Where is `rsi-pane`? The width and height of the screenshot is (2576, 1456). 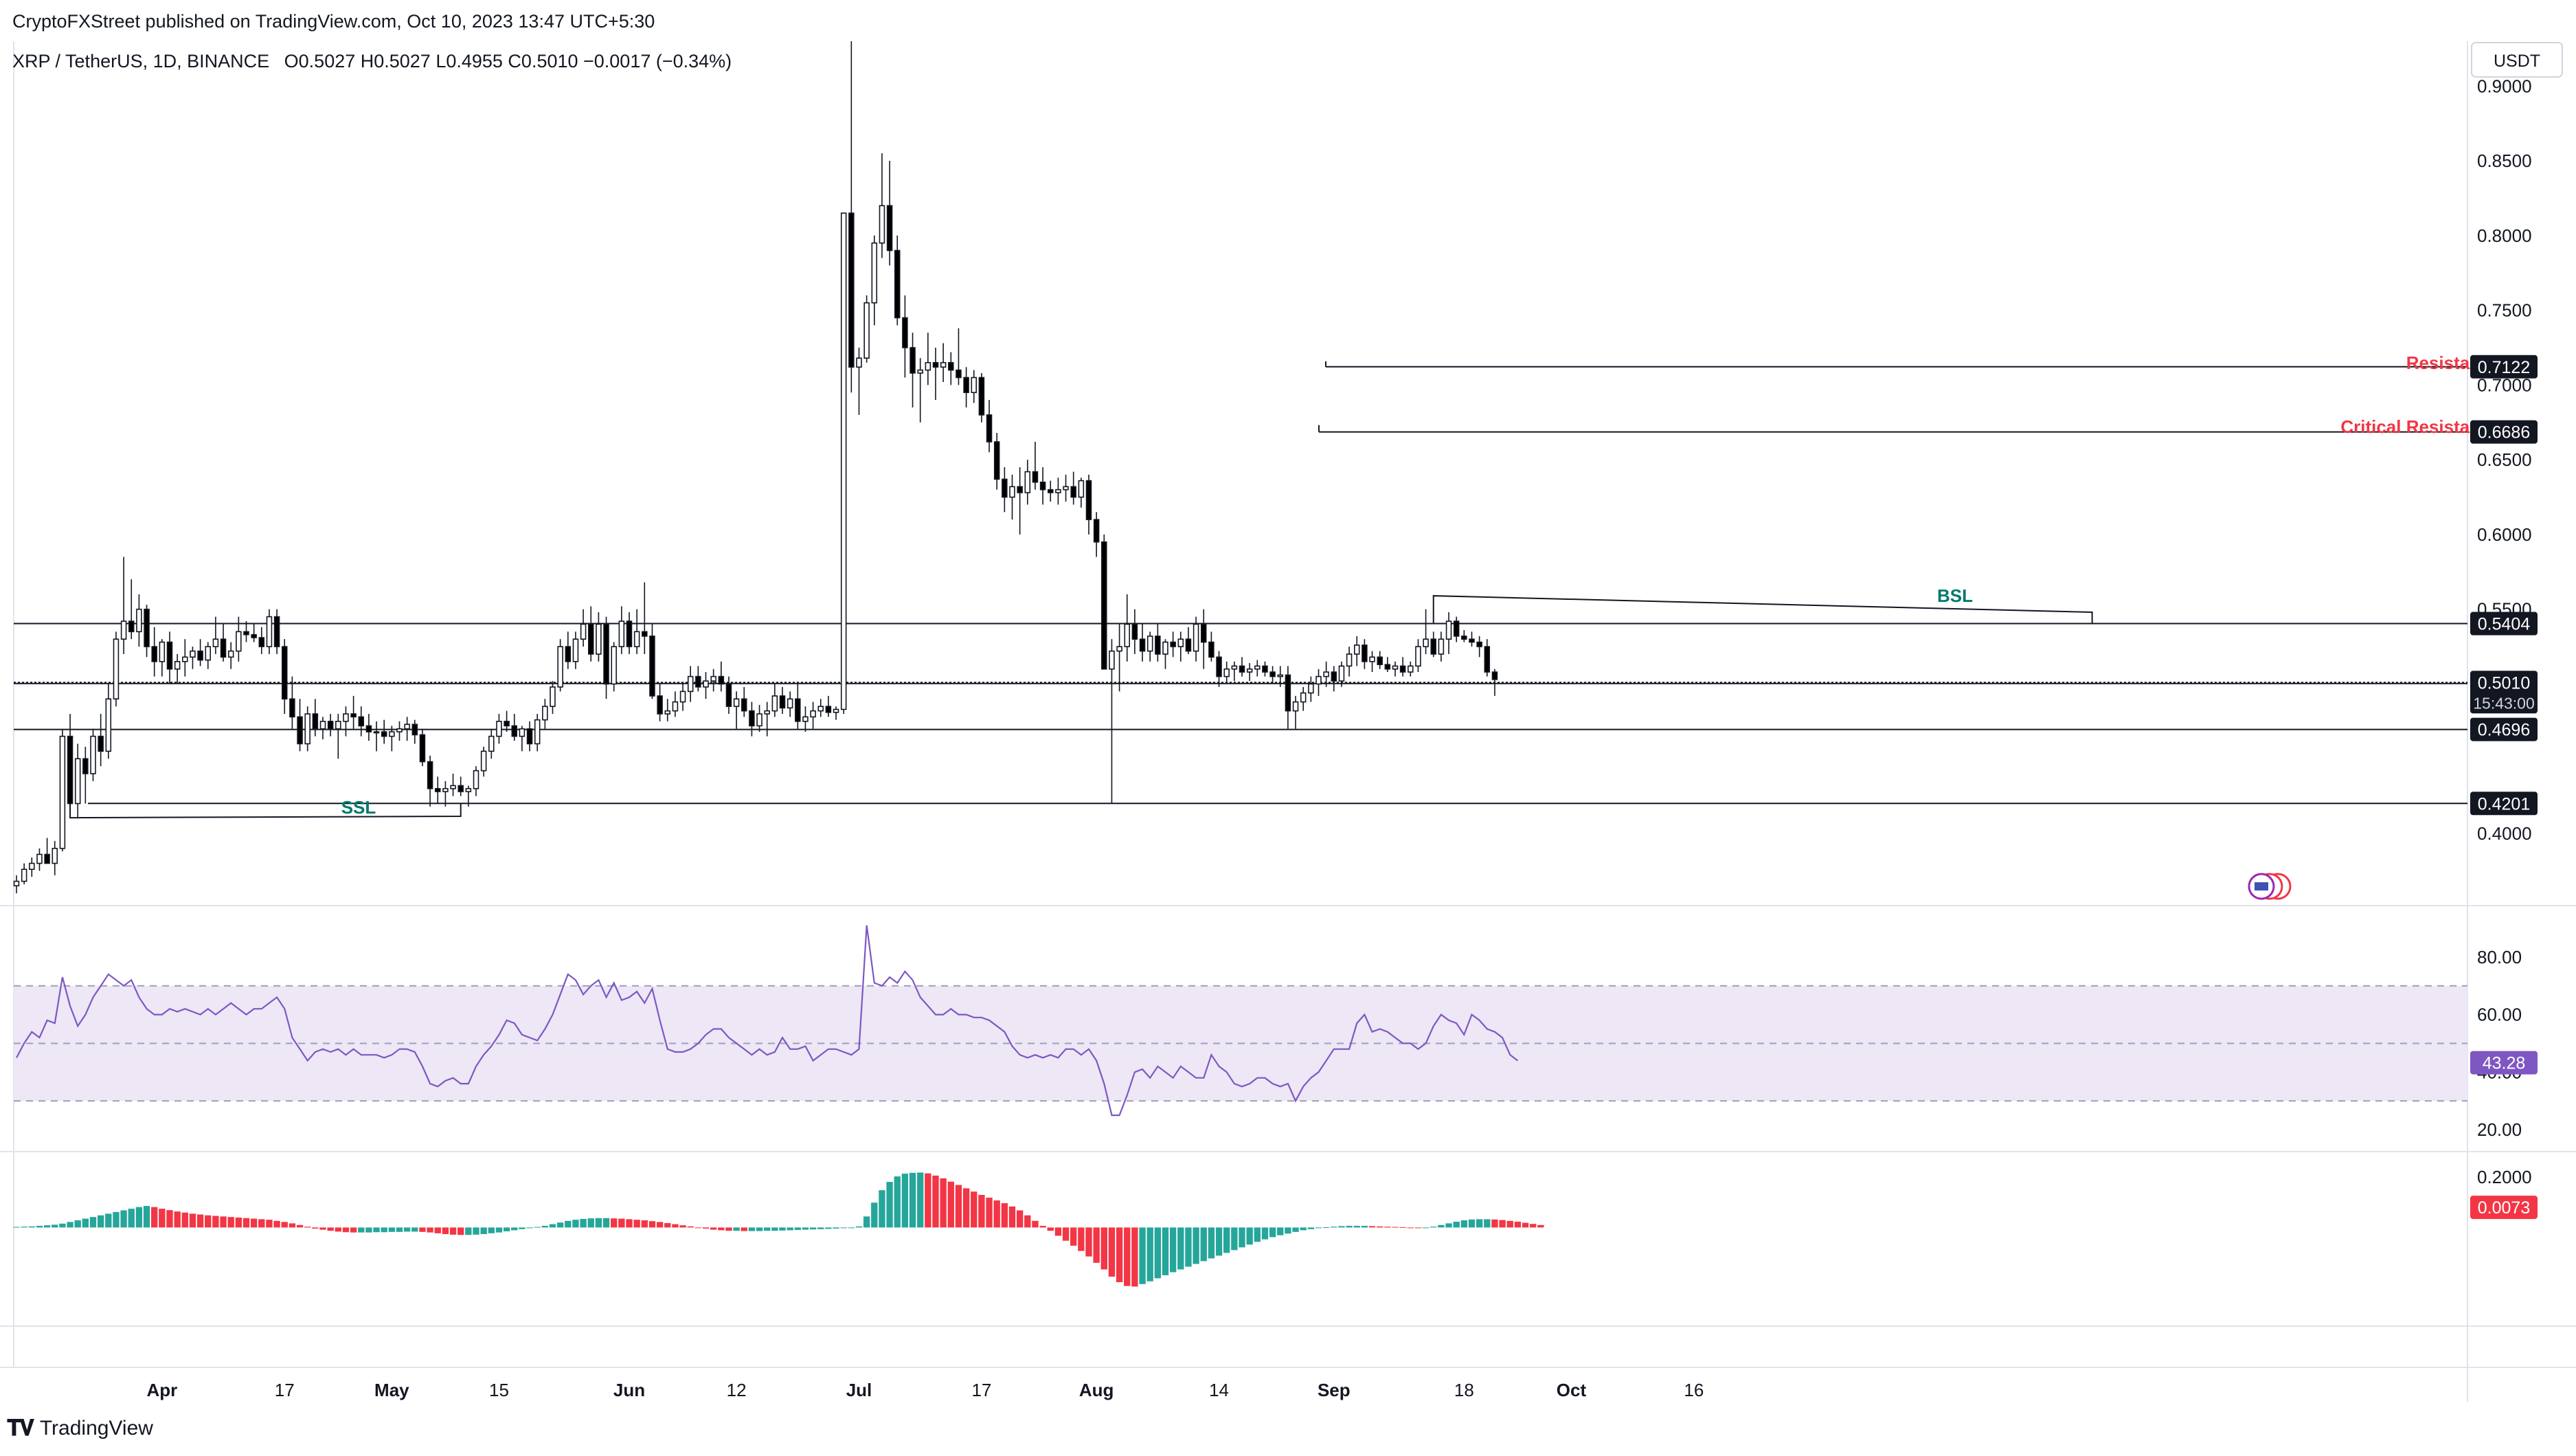
rsi-pane is located at coordinates (1240, 1021).